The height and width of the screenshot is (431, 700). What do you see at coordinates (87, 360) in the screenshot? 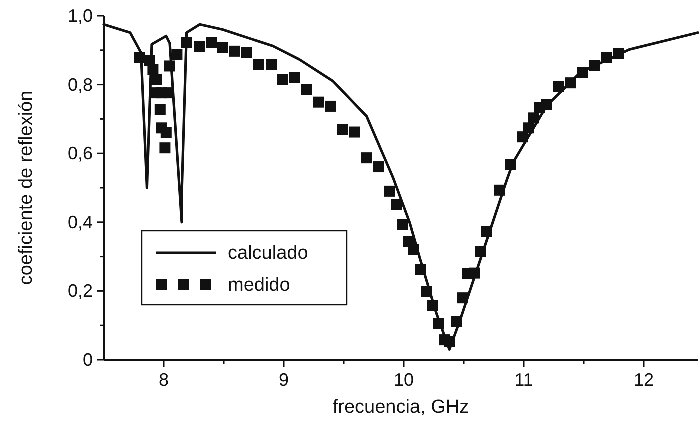
I see `y-tick-label: 0` at bounding box center [87, 360].